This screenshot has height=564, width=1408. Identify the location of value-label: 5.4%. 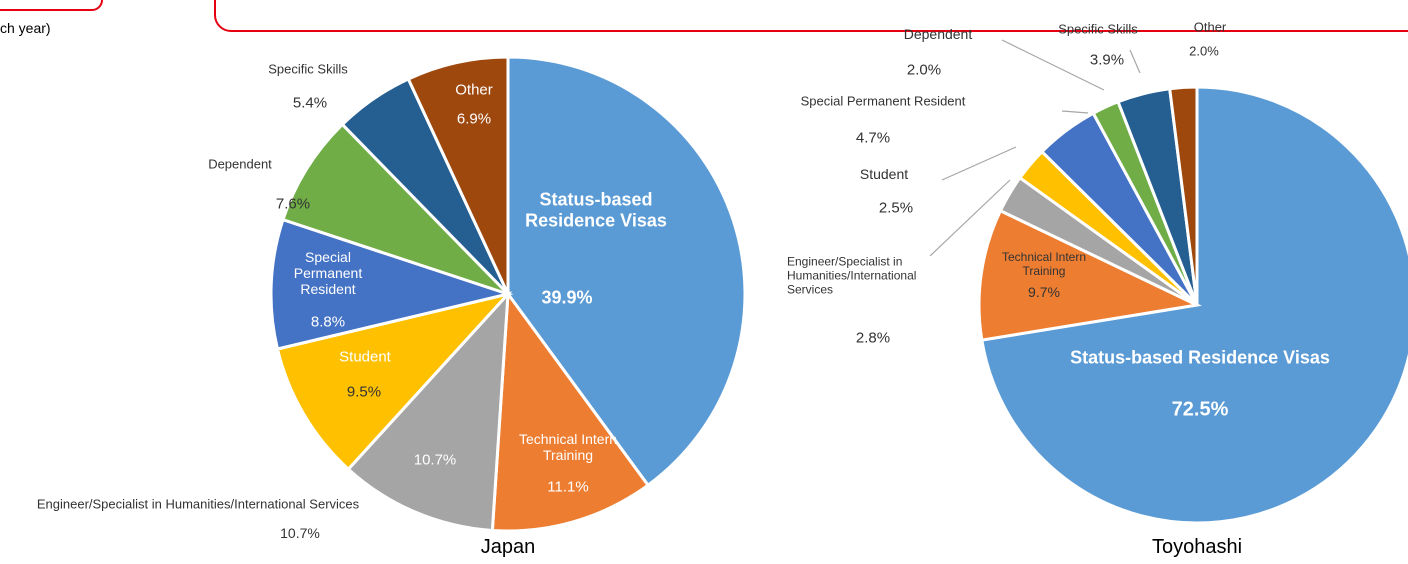
(310, 103).